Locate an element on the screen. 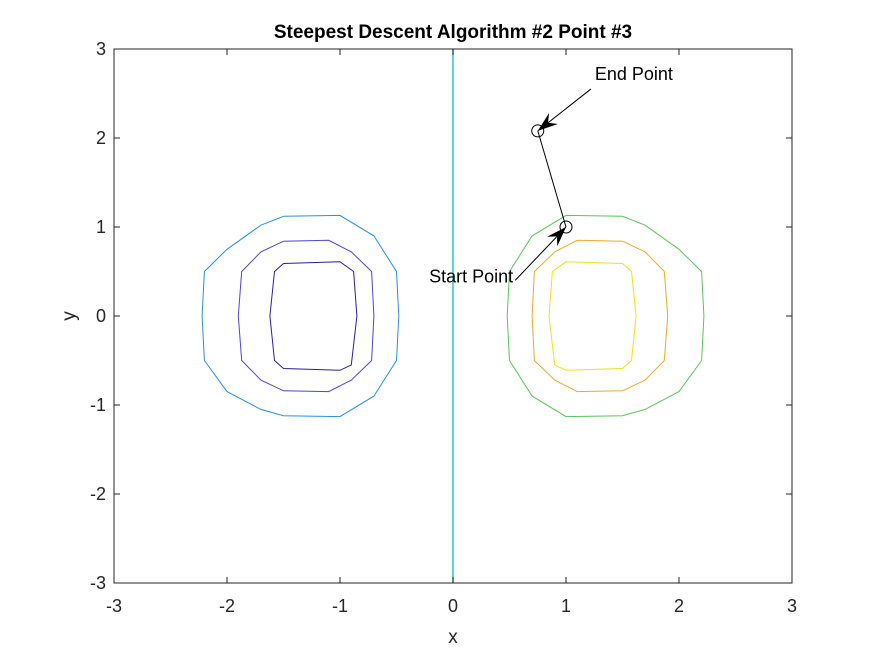  y-tick-label: 3 is located at coordinates (101, 49).